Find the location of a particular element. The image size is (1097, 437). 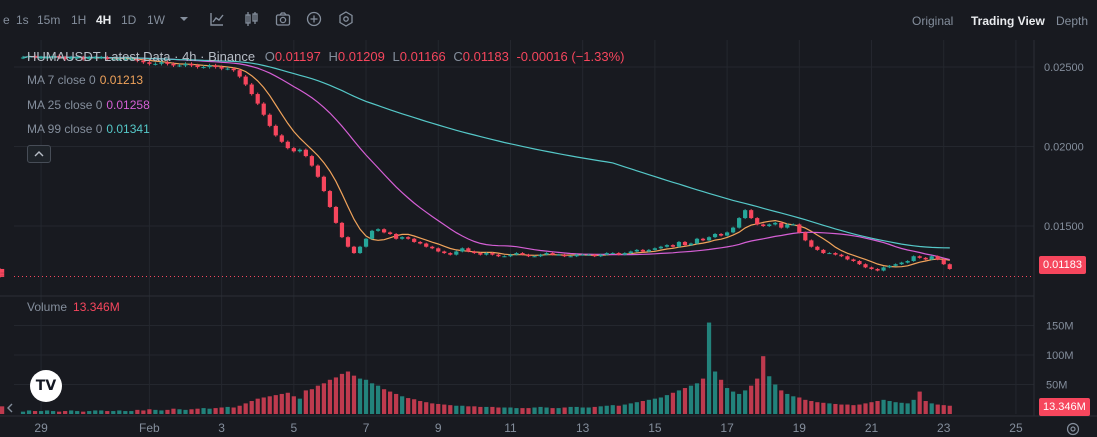

timeframe-1d: 1D is located at coordinates (129, 20).